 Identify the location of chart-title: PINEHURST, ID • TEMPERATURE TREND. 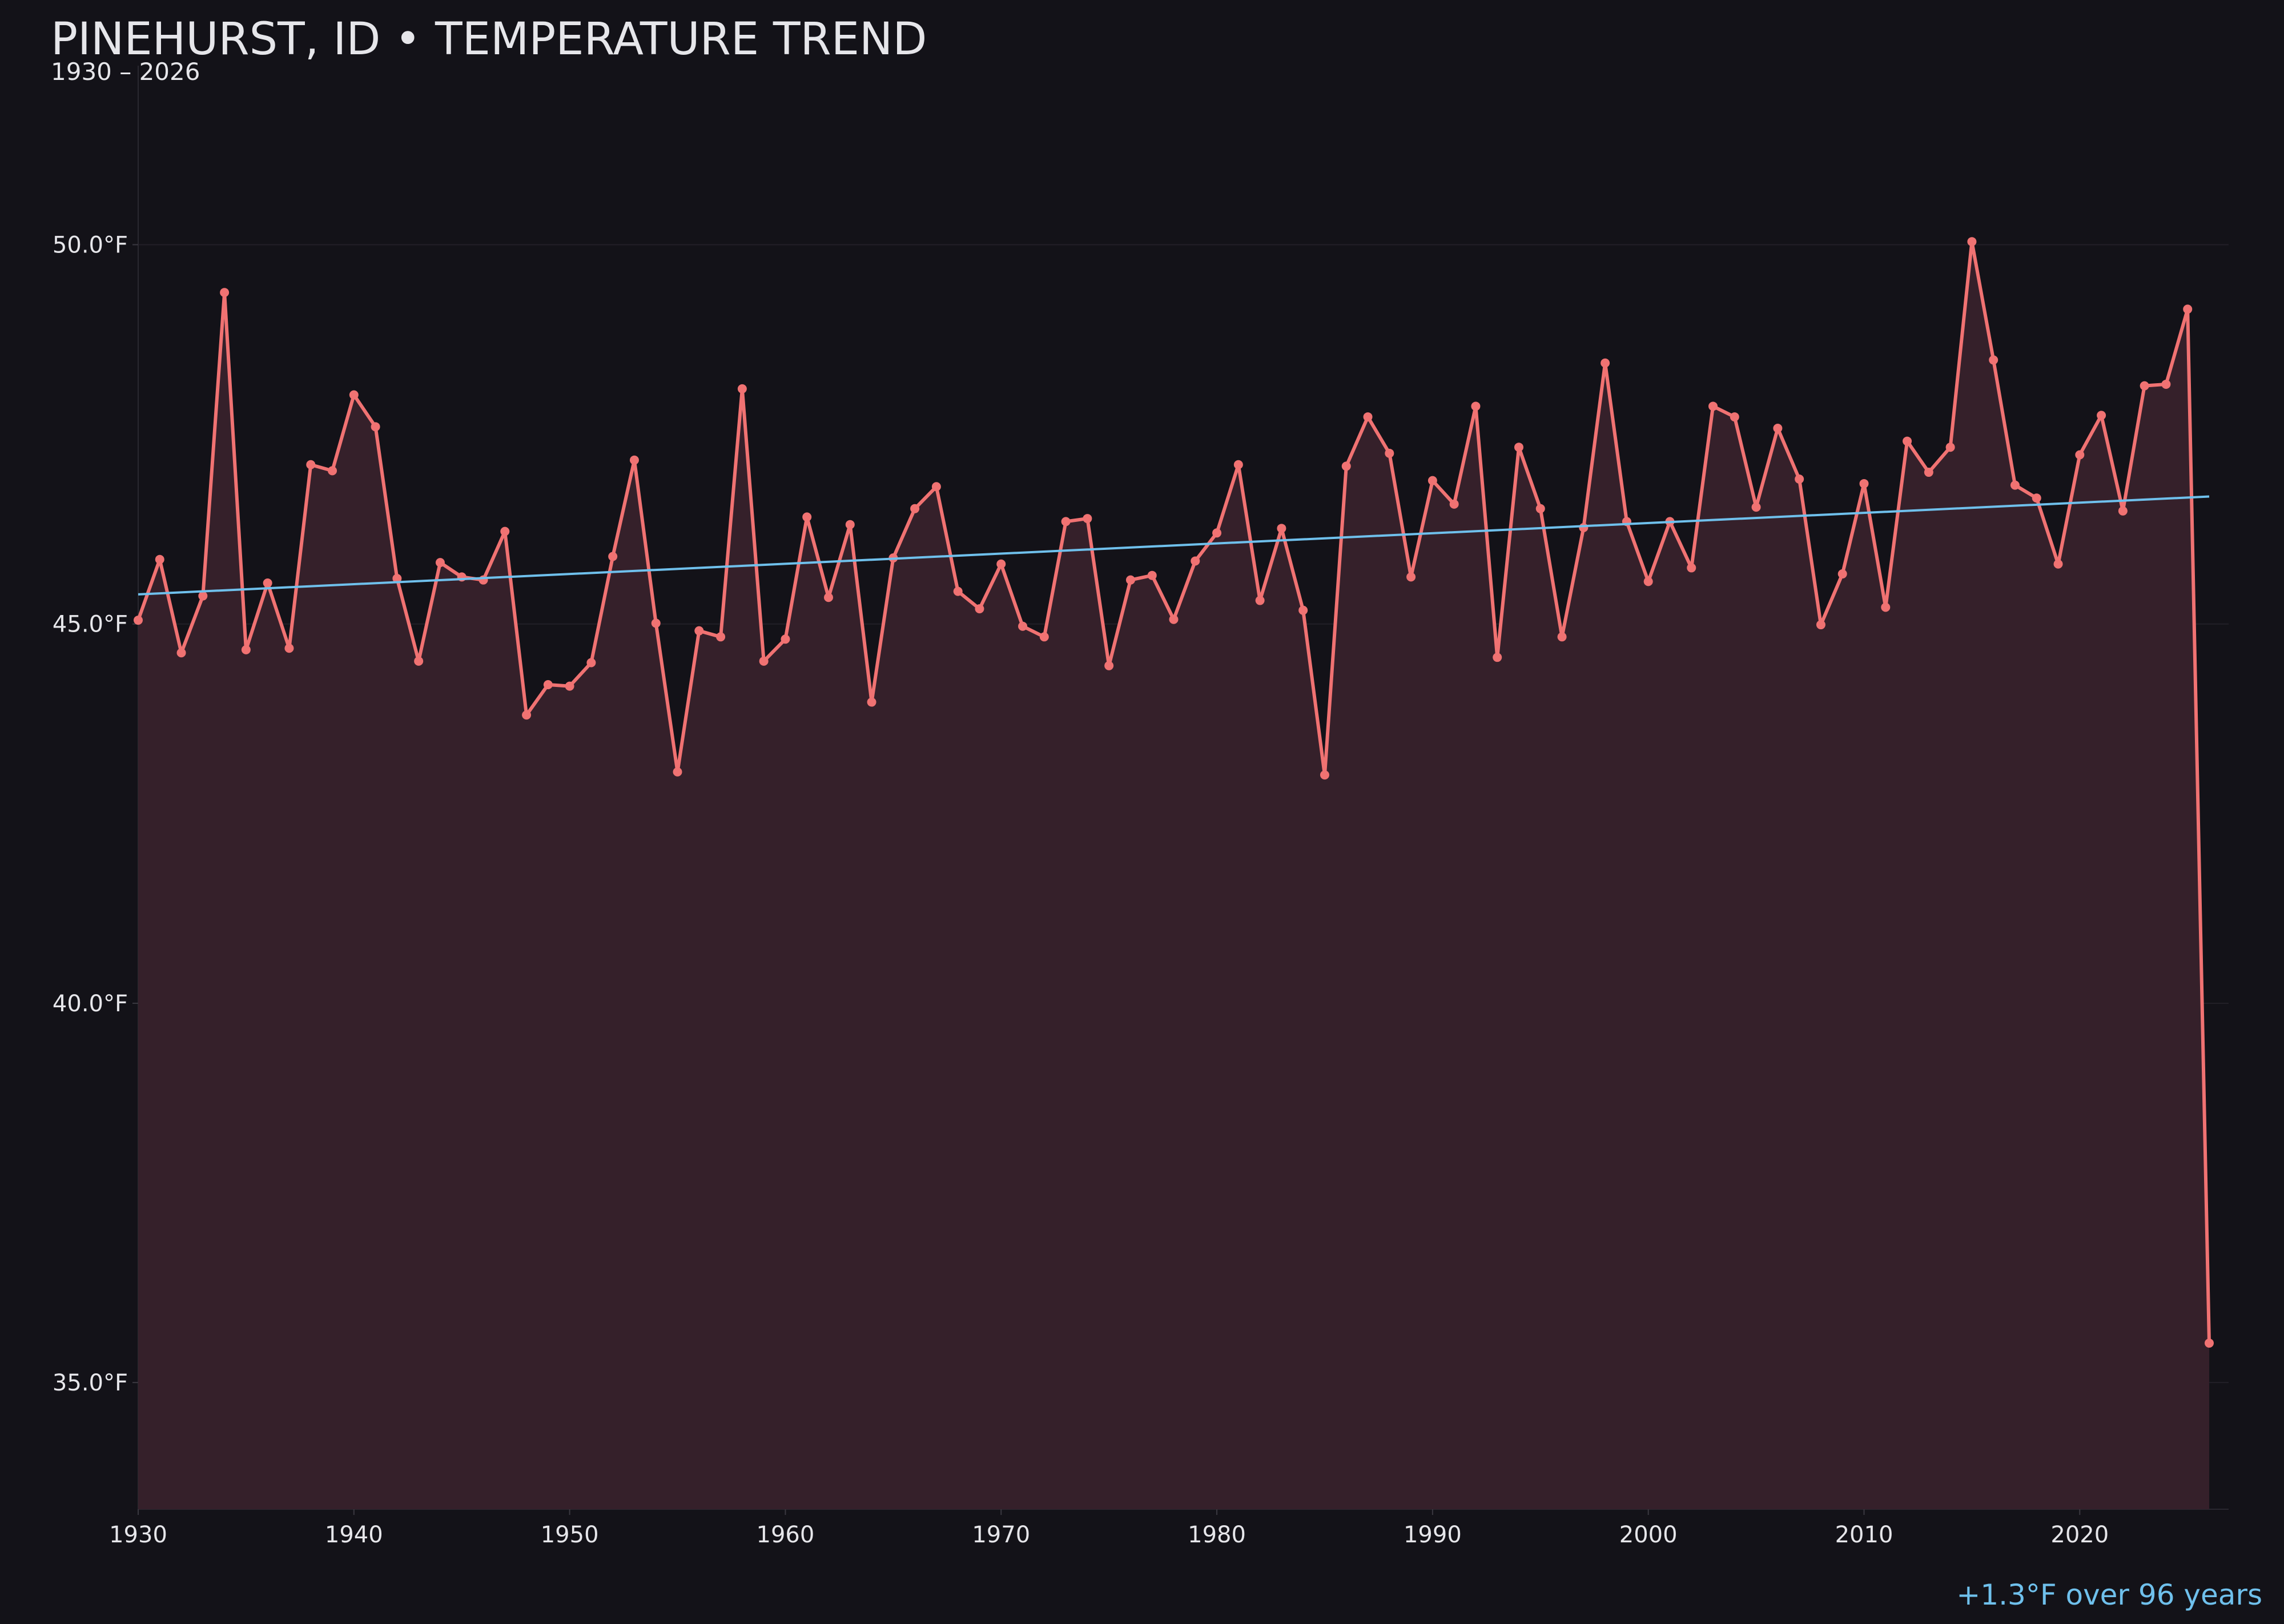
(489, 39).